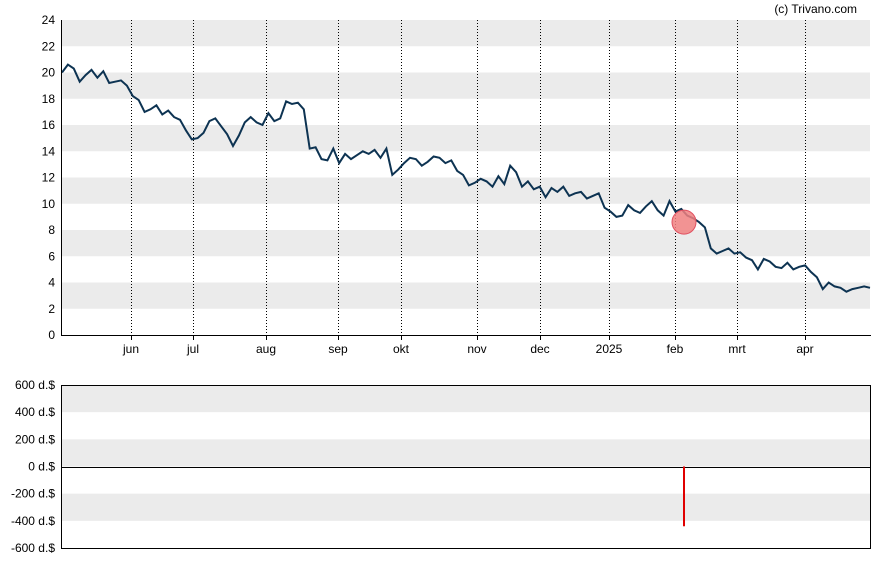 The image size is (888, 565). Describe the element at coordinates (51, 309) in the screenshot. I see `price-y-tick-label: 2` at that location.